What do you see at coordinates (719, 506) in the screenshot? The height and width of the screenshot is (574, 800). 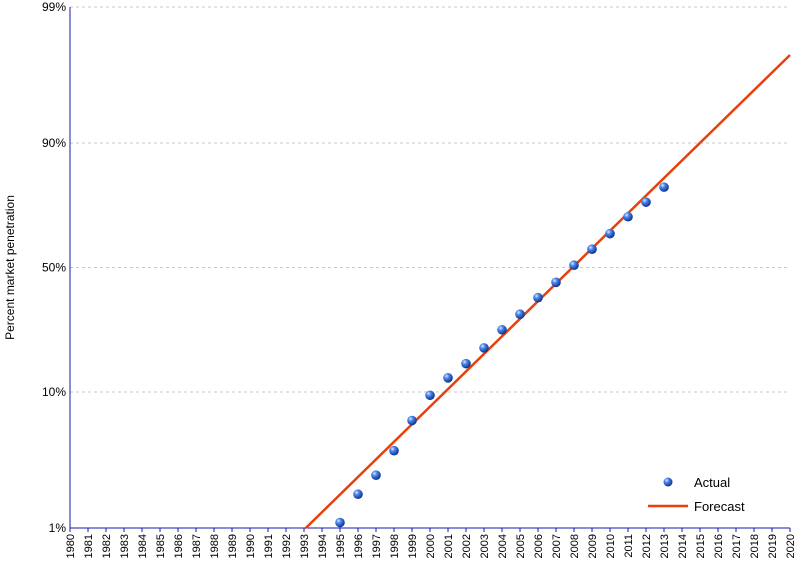 I see `legend-label-forecast: Forecast` at bounding box center [719, 506].